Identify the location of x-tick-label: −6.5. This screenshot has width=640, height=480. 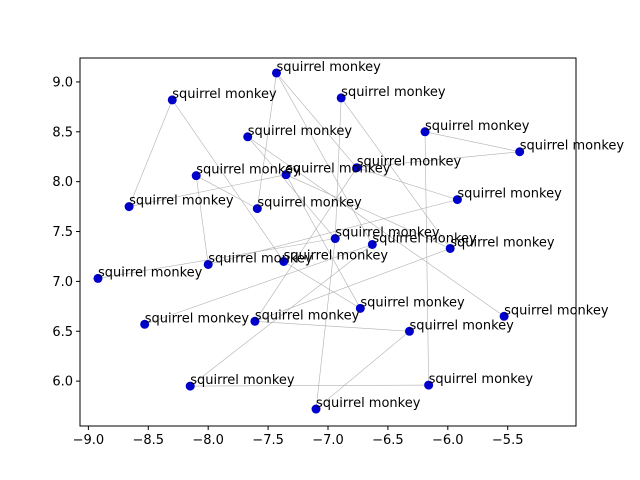
(388, 440).